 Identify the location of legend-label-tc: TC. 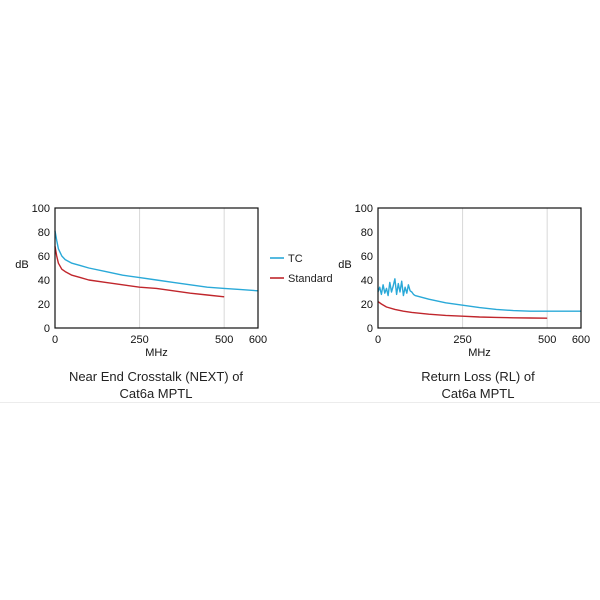
(295, 259).